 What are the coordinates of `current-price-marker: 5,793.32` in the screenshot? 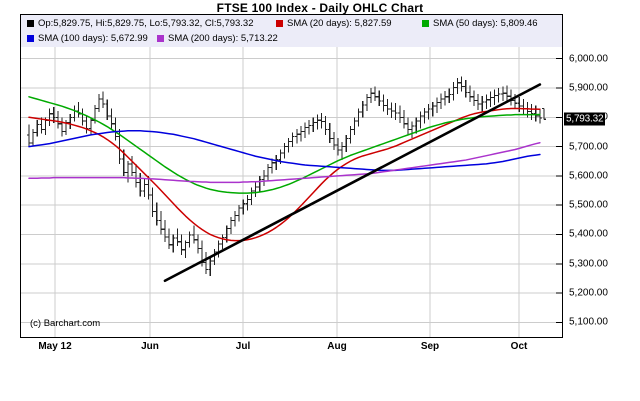 It's located at (585, 119).